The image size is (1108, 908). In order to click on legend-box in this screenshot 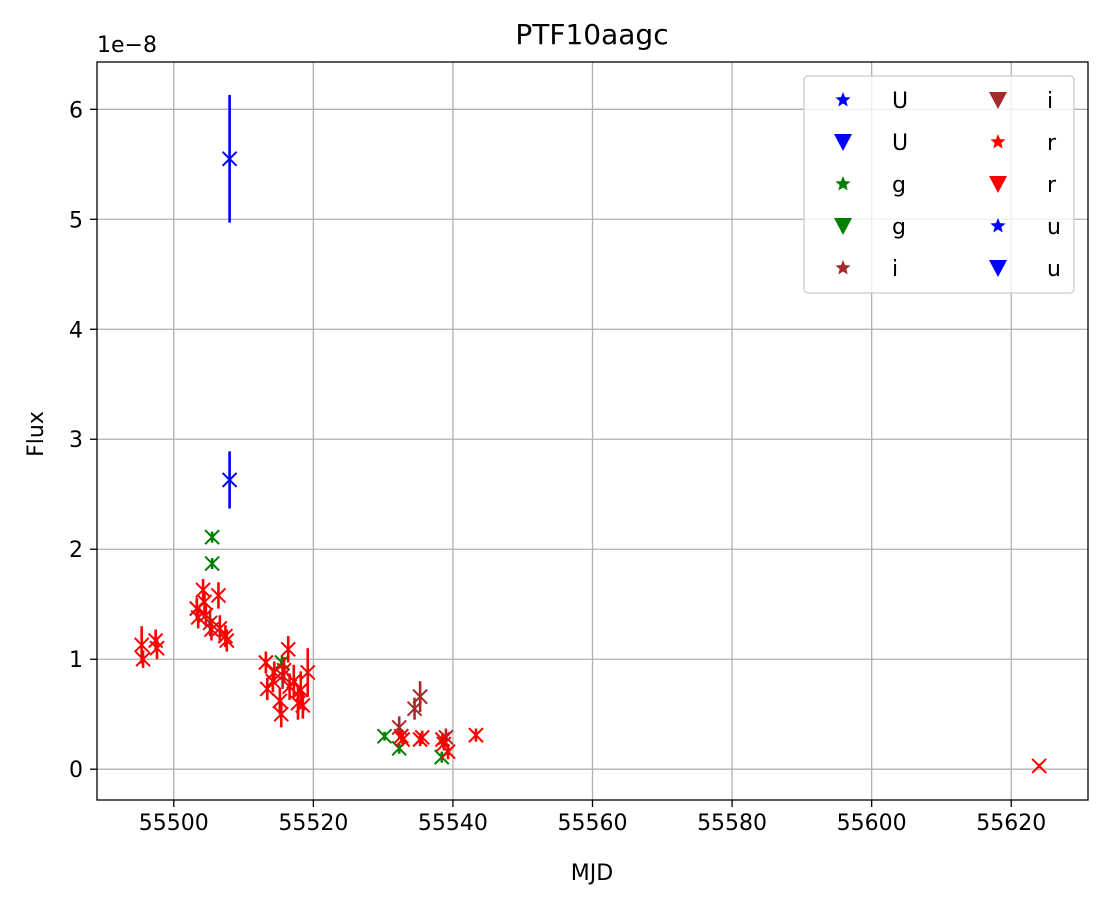, I will do `click(939, 184)`.